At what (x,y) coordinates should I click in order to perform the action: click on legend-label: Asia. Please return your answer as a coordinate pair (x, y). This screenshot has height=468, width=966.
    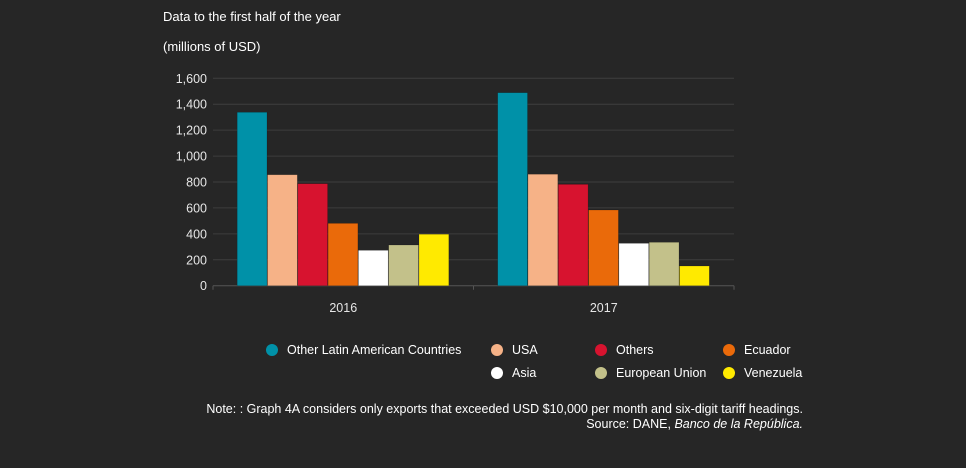
    Looking at the image, I should click on (524, 373).